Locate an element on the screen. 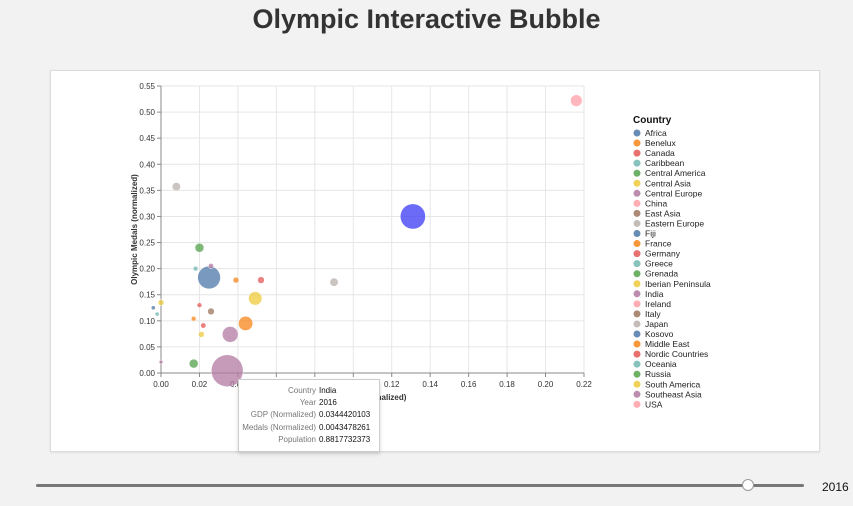 The image size is (853, 506). legend-item-label: East Asia is located at coordinates (663, 213).